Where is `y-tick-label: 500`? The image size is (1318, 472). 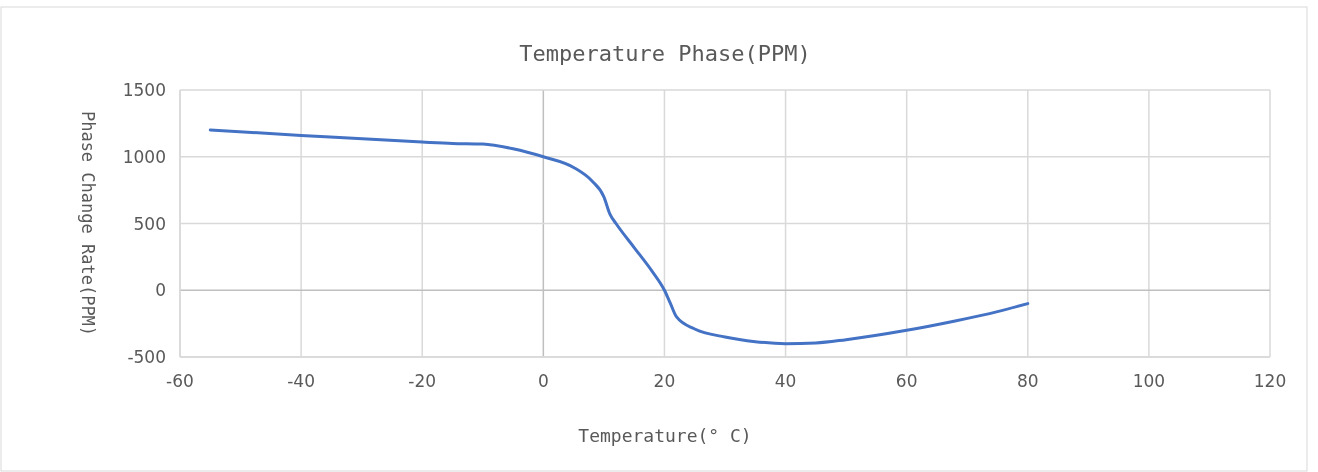 y-tick-label: 500 is located at coordinates (149, 223).